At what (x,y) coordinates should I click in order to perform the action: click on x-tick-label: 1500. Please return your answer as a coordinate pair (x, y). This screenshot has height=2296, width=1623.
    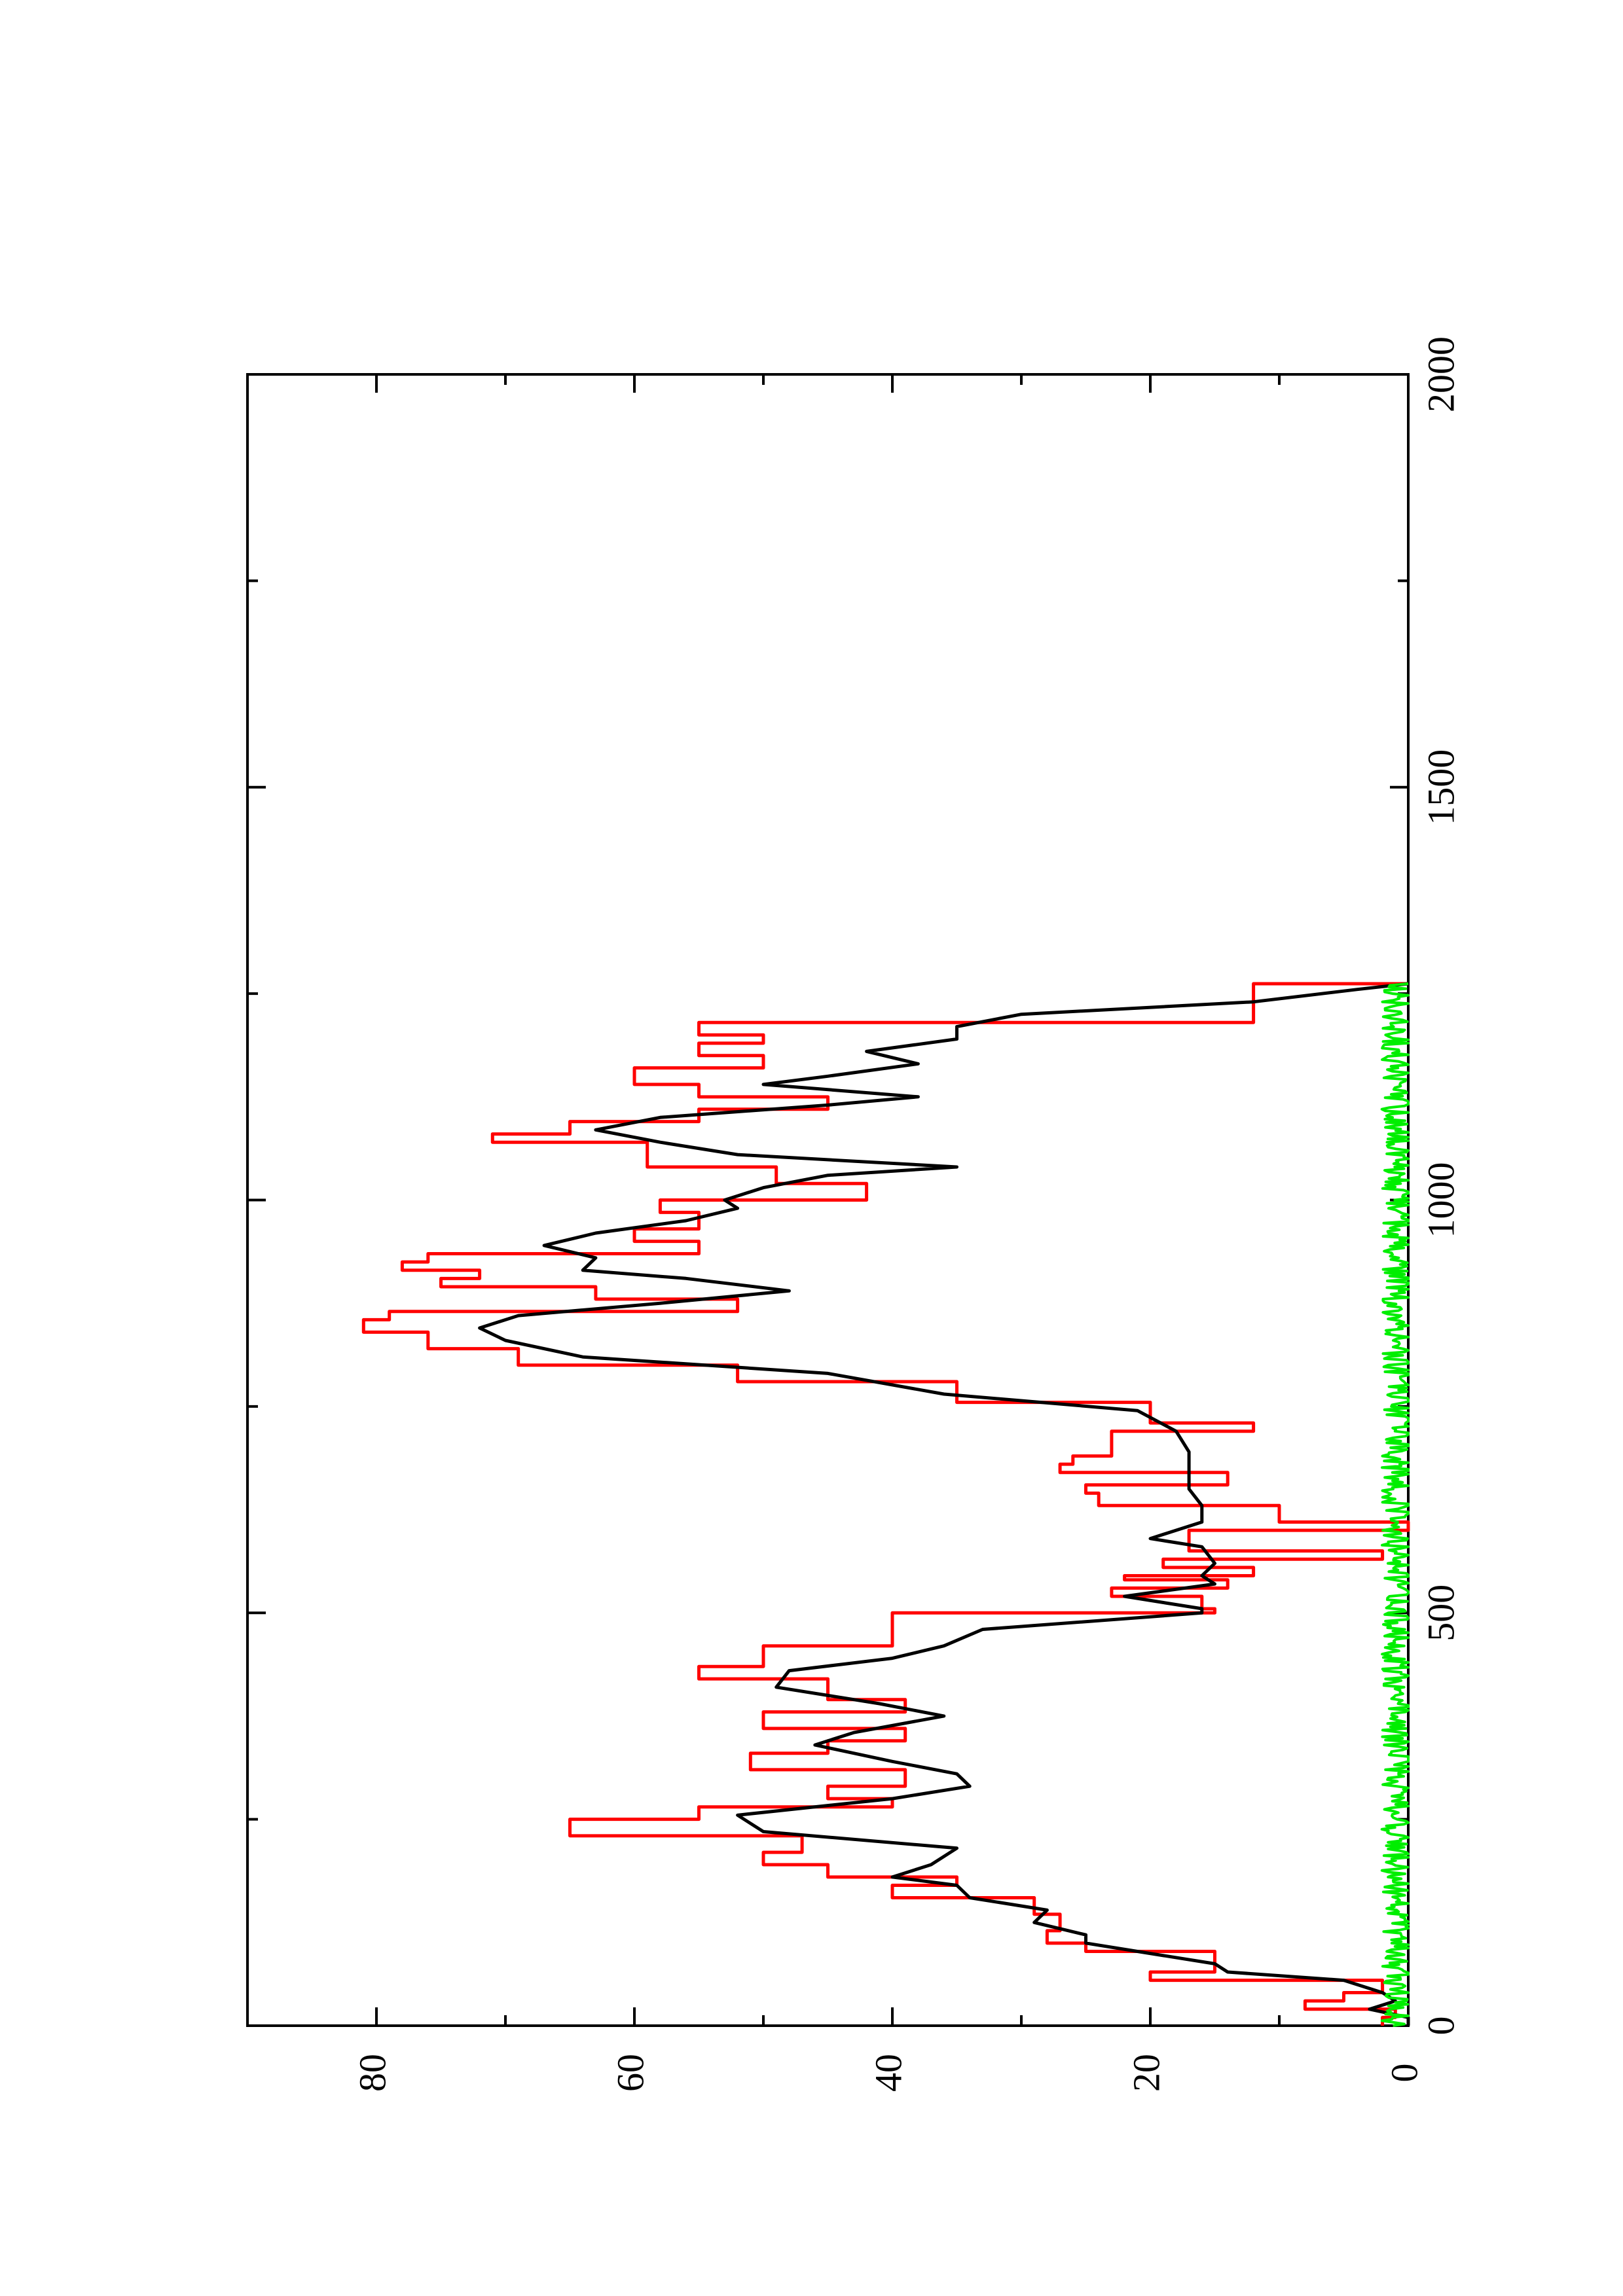
    Looking at the image, I should click on (1440, 787).